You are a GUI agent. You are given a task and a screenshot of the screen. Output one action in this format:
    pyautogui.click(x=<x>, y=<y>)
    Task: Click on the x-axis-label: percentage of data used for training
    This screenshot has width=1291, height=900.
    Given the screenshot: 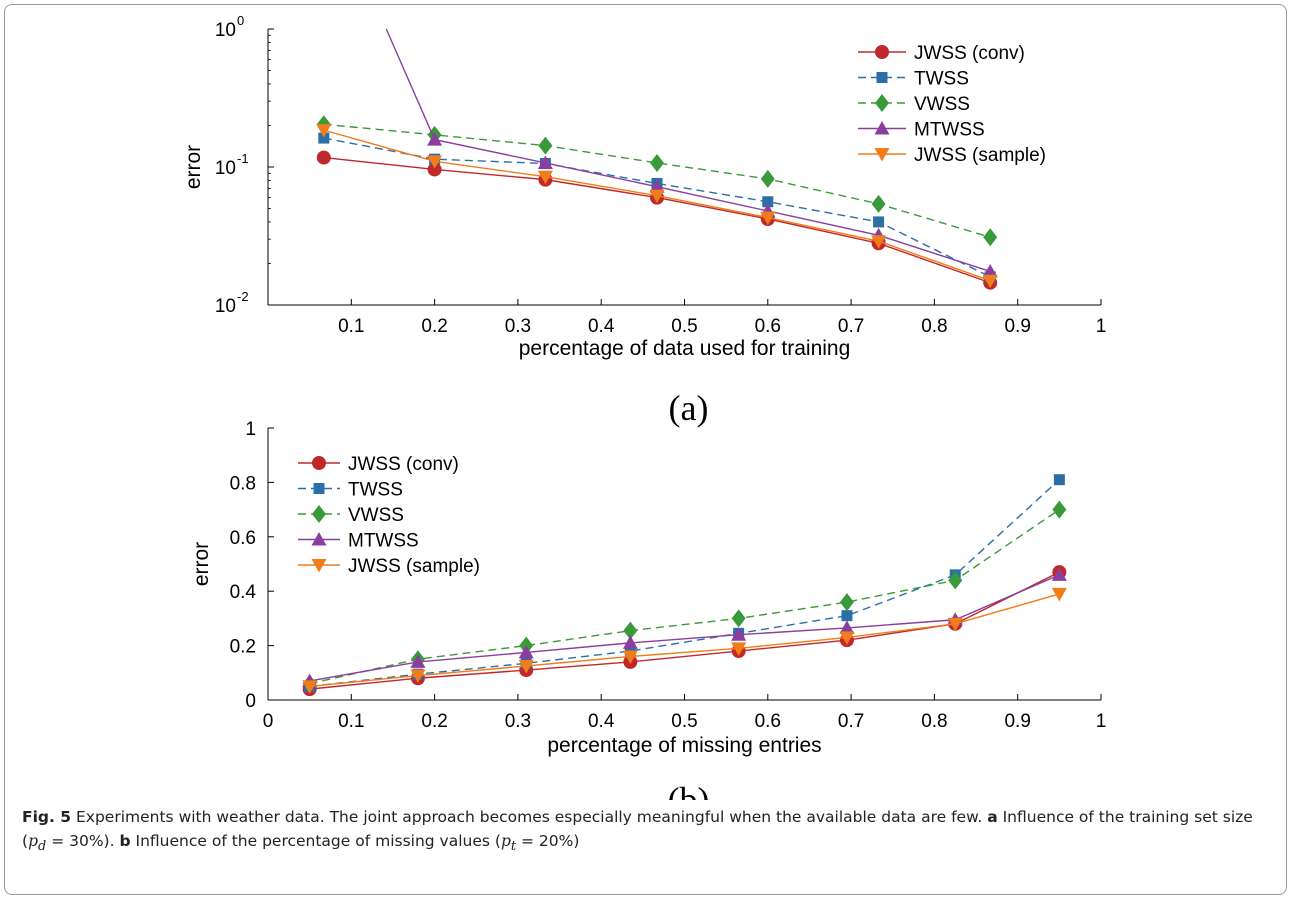 What is the action you would take?
    pyautogui.click(x=685, y=348)
    